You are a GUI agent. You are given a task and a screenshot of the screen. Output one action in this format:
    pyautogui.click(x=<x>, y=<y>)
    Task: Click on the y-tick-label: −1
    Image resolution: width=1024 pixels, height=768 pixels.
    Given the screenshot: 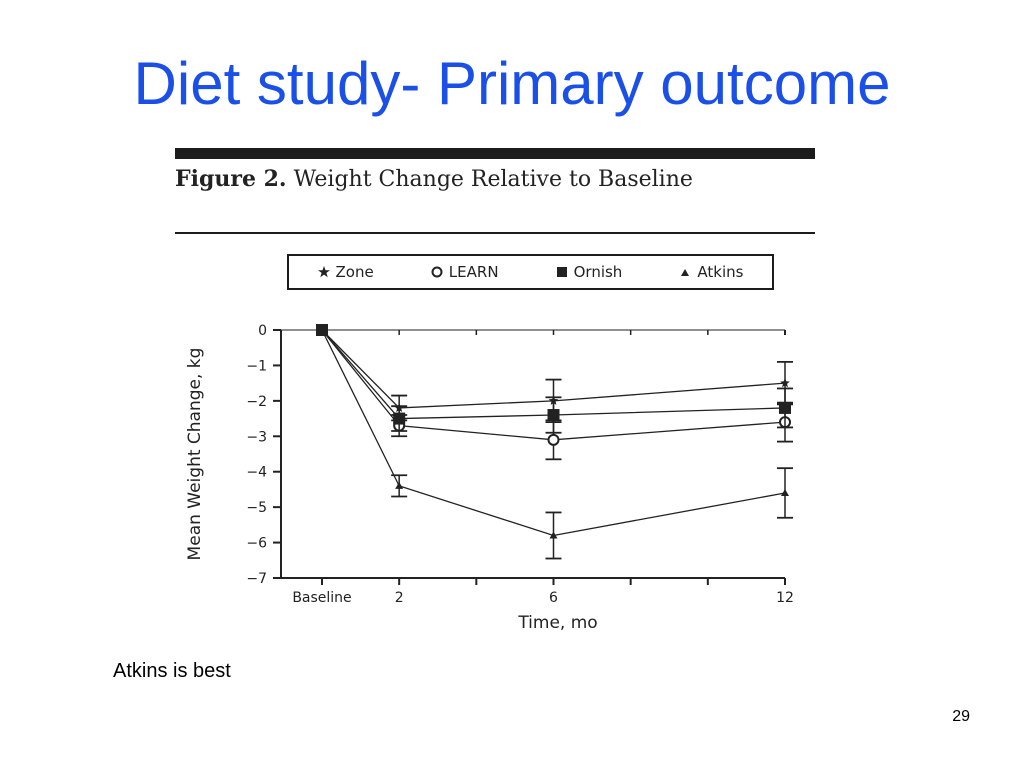 What is the action you would take?
    pyautogui.click(x=256, y=366)
    